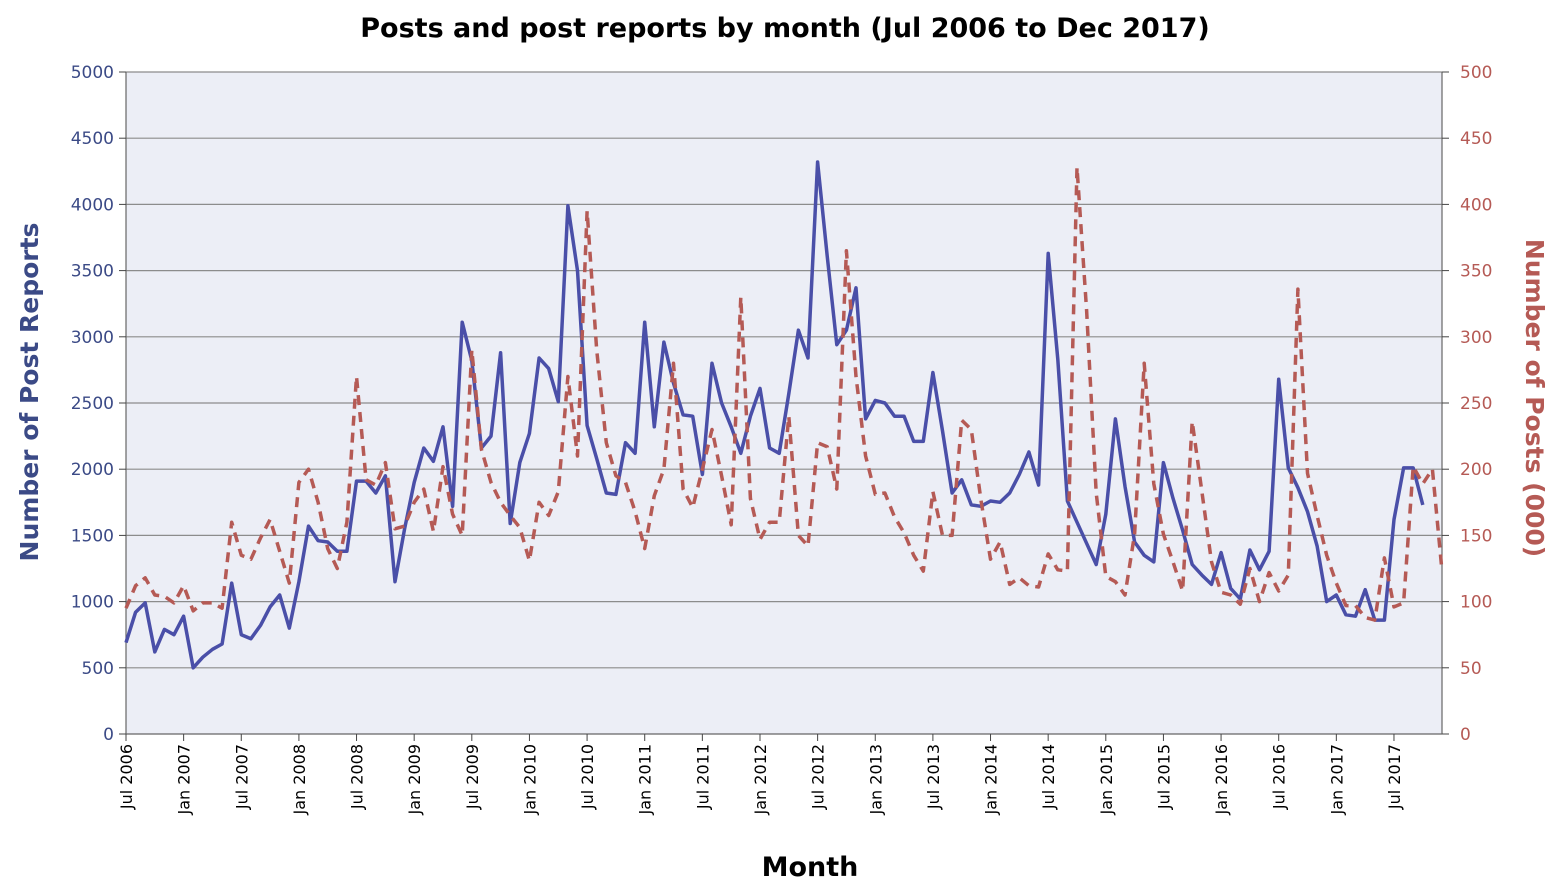 The image size is (1556, 888). Describe the element at coordinates (818, 777) in the screenshot. I see `x-tick-label: Jul 2012` at that location.